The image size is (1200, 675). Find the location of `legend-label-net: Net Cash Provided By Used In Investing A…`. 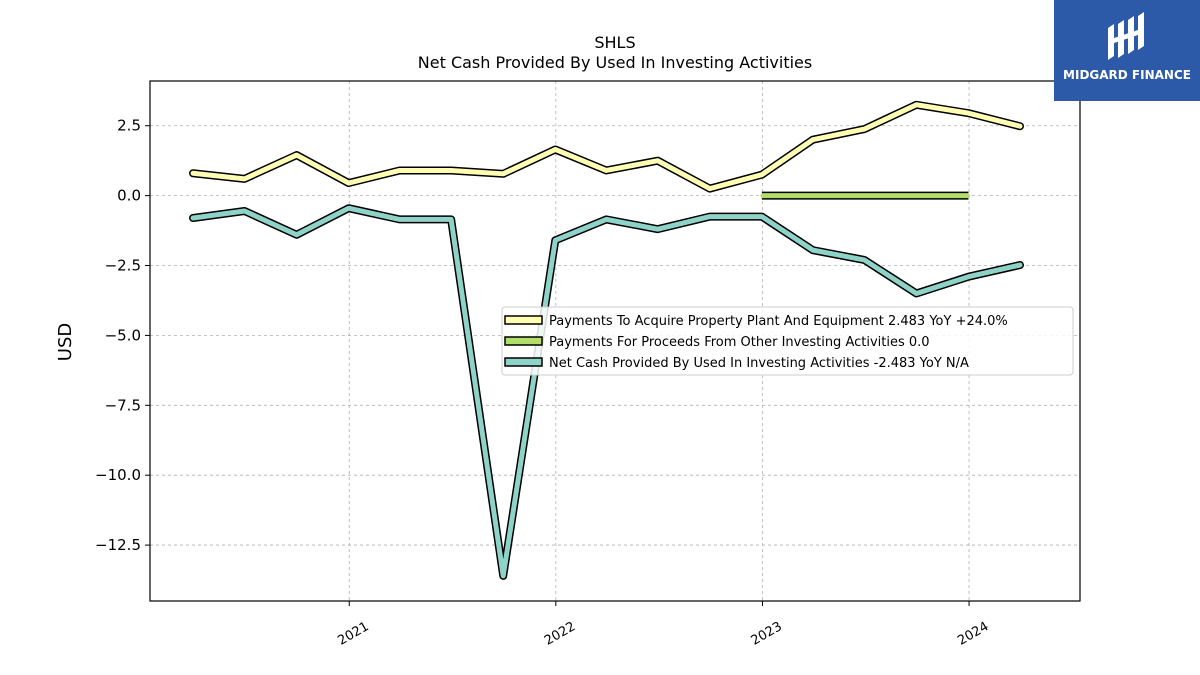

legend-label-net: Net Cash Provided By Used In Investing A… is located at coordinates (759, 363).